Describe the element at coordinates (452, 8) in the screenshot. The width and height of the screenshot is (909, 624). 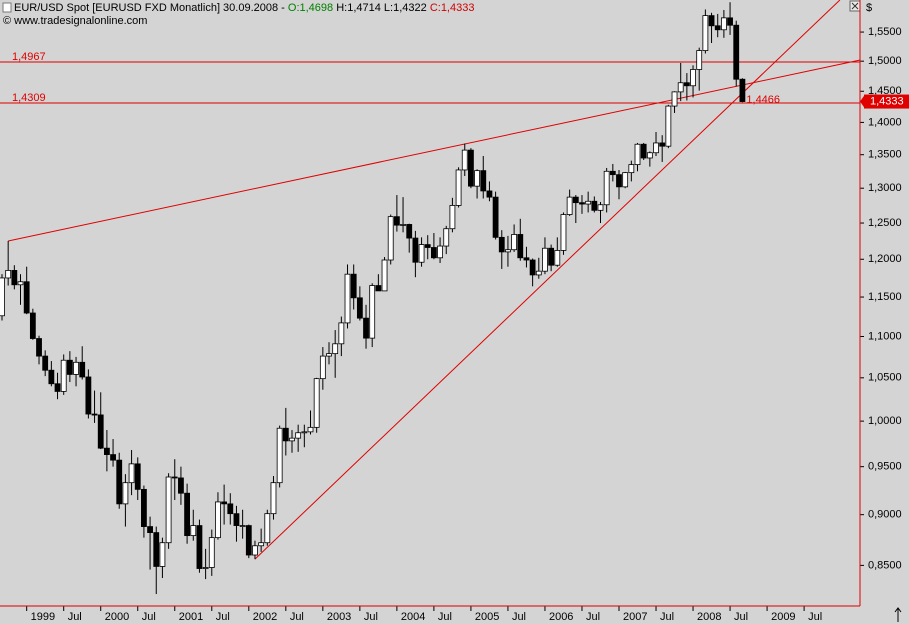
I see `header-ohlc: C:1,4333` at that location.